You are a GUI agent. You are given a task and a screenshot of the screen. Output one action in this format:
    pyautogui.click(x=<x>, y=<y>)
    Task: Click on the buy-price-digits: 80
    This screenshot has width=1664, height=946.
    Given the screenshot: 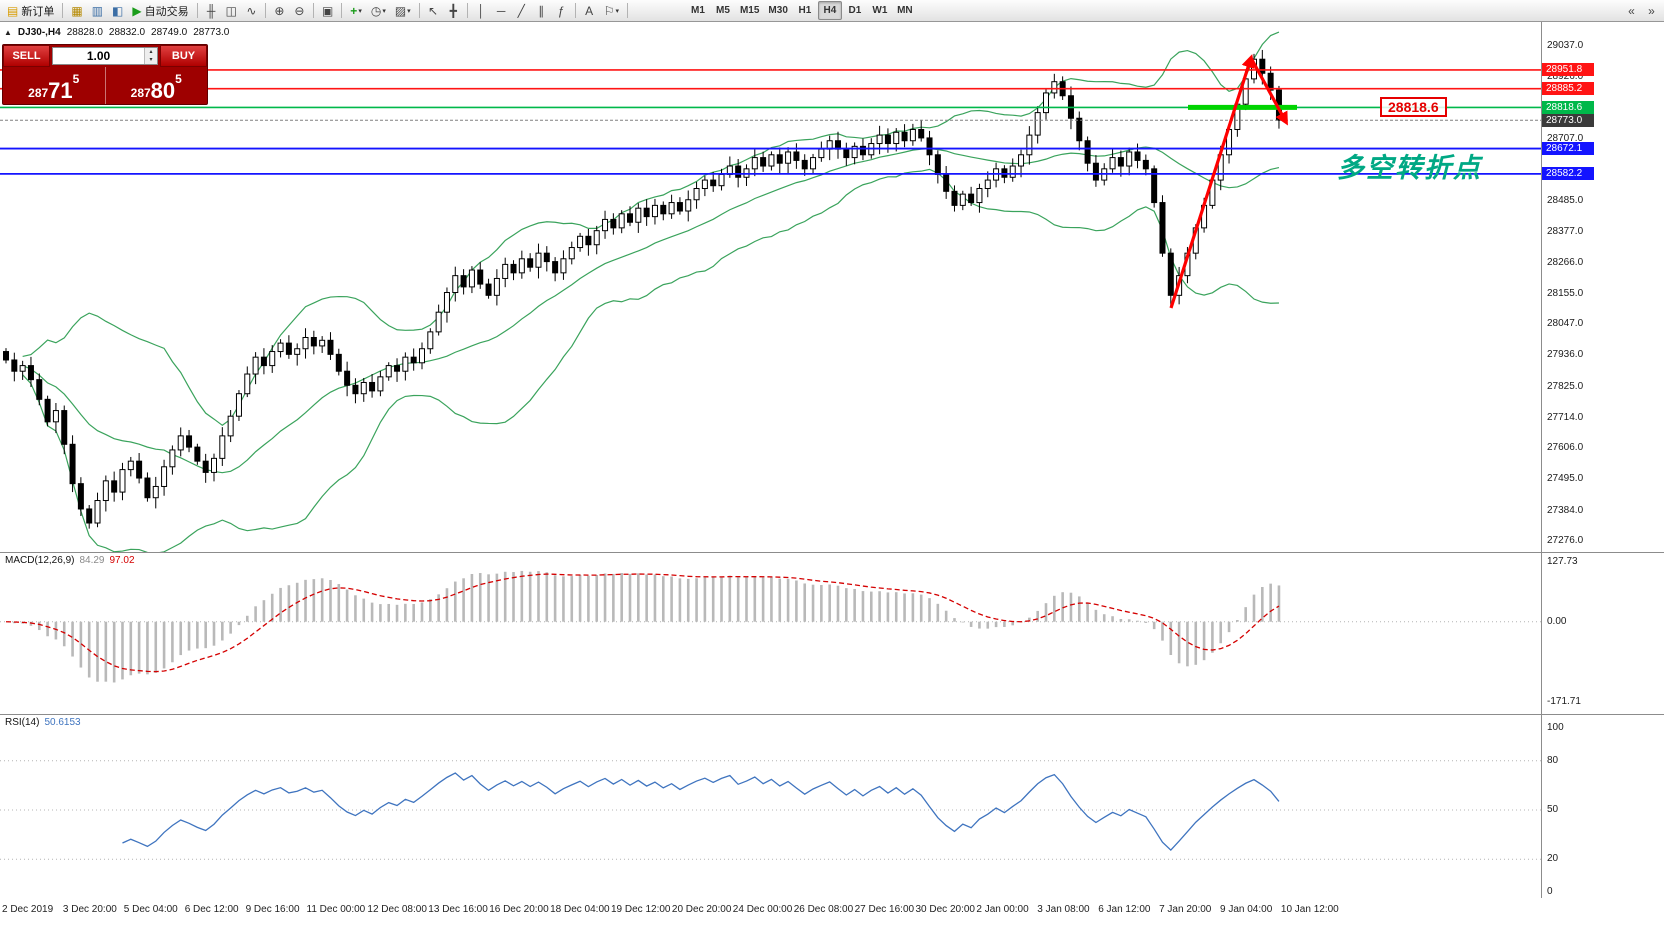 What is the action you would take?
    pyautogui.click(x=163, y=90)
    